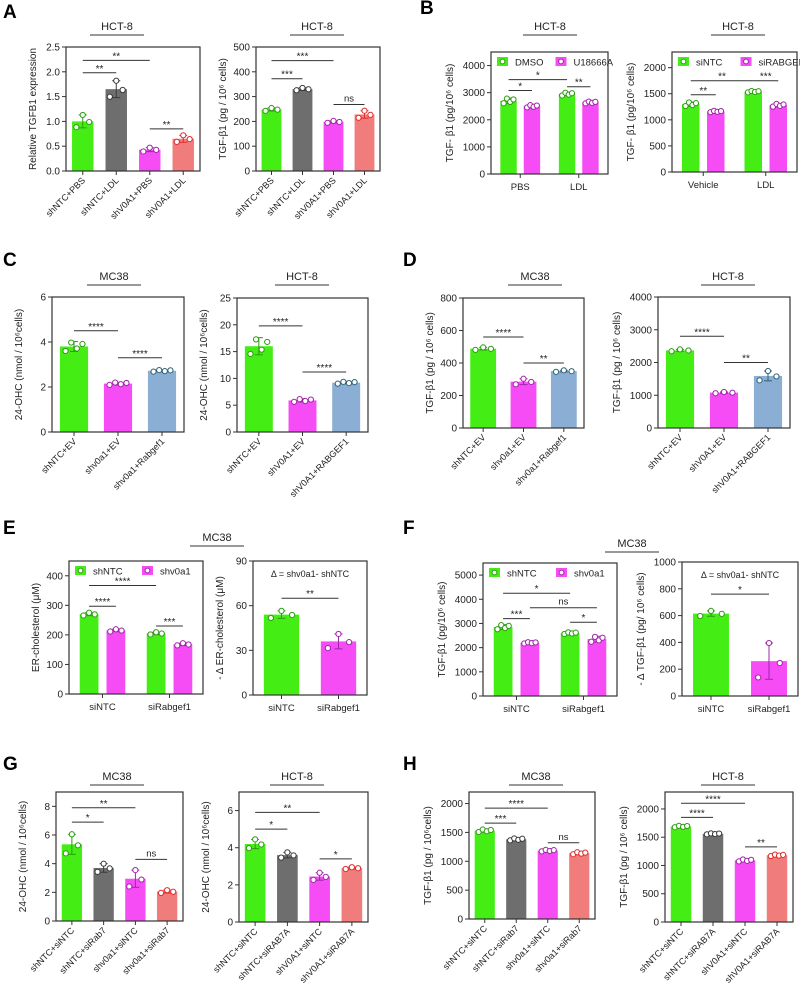 The width and height of the screenshot is (800, 998). Describe the element at coordinates (474, 66) in the screenshot. I see `y-tick-label: 4000` at that location.